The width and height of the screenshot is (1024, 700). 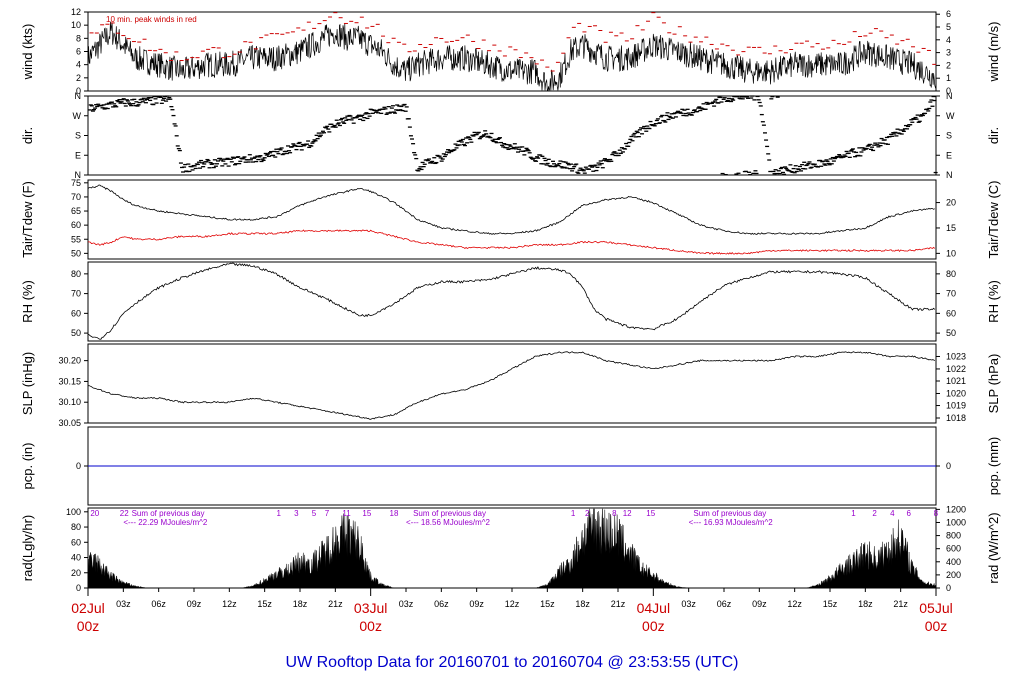 I want to click on time-tick-label: 09z, so click(x=194, y=604).